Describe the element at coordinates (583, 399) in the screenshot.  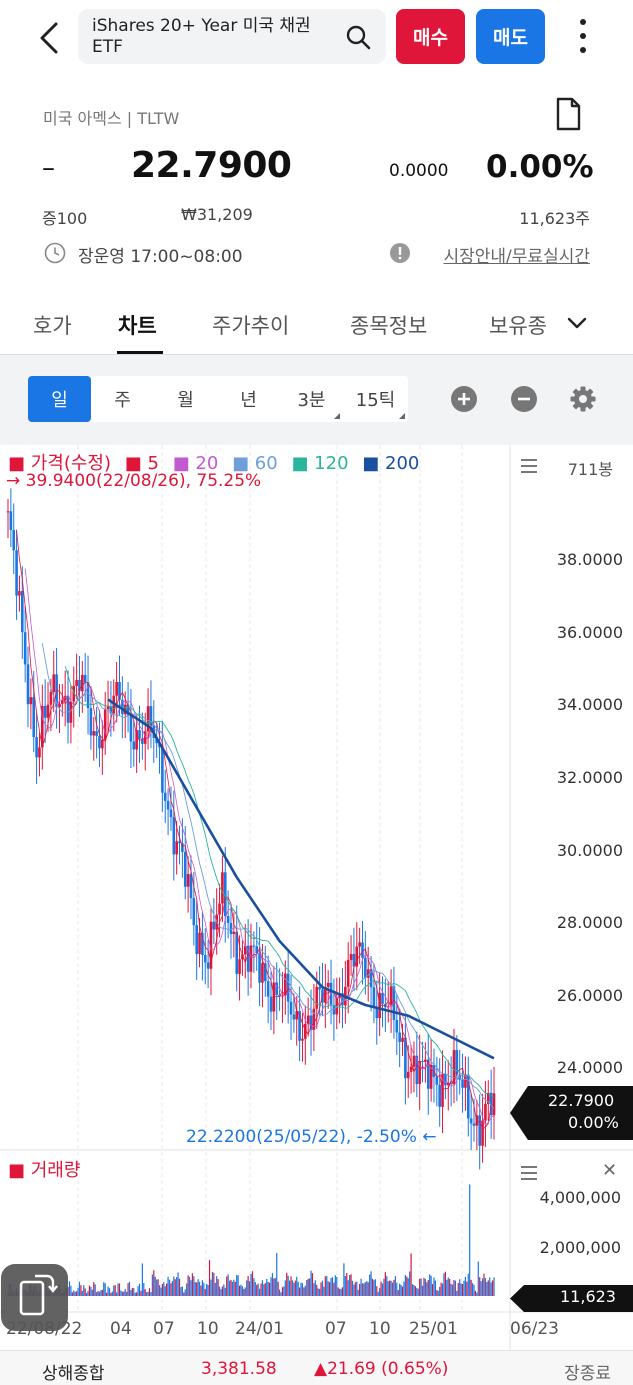
I see `settings-gear-icon` at that location.